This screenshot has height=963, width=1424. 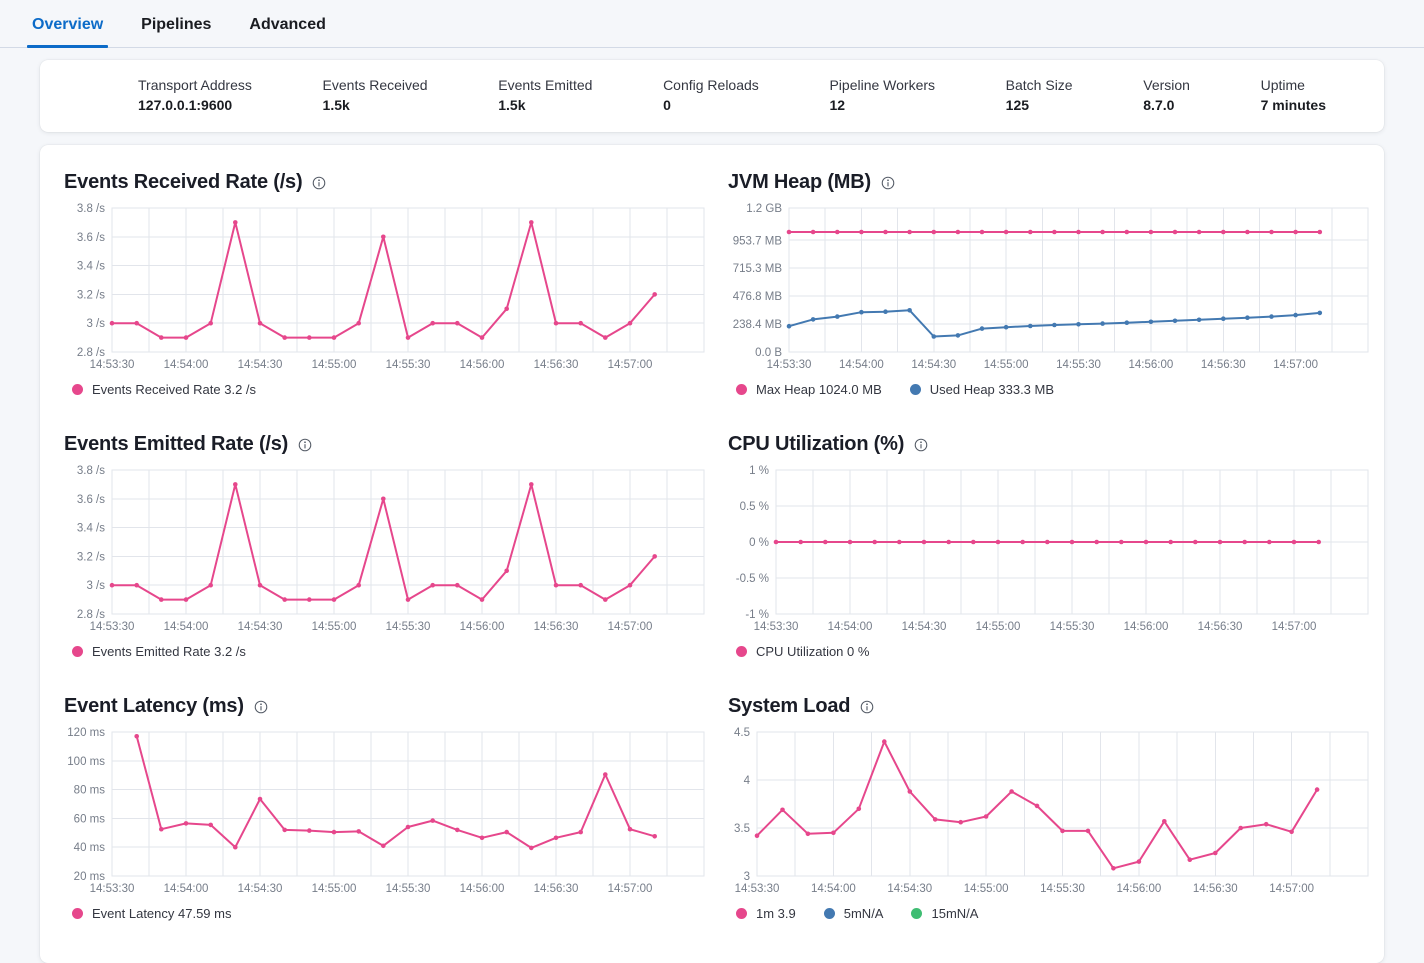 What do you see at coordinates (95, 586) in the screenshot?
I see `svg-text: 3 /s` at bounding box center [95, 586].